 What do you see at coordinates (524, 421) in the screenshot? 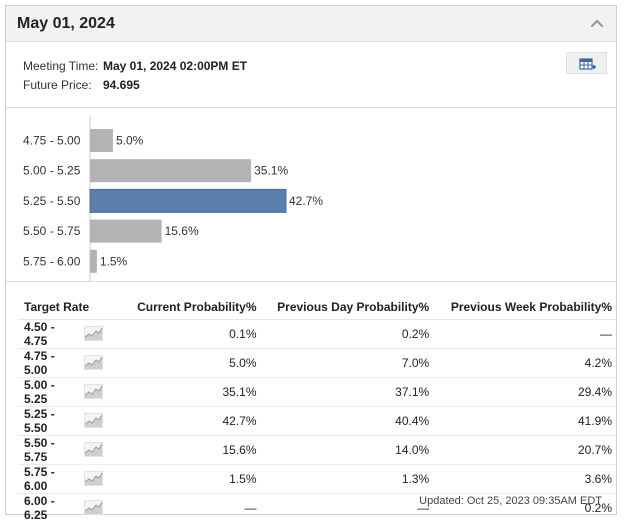
I see `previous-week-probability-cell: 41.9%` at bounding box center [524, 421].